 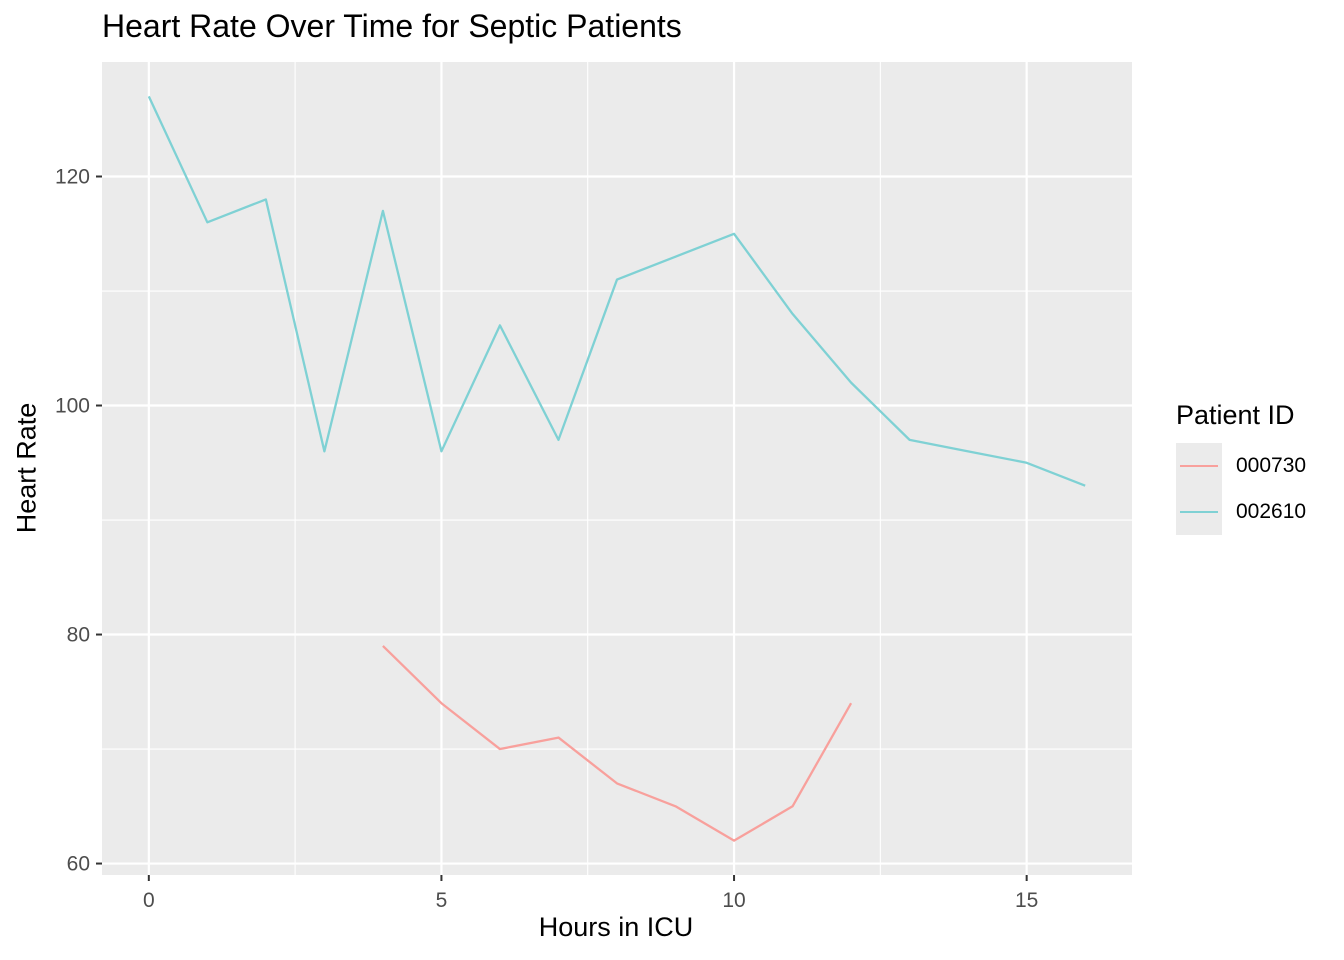 What do you see at coordinates (616, 927) in the screenshot?
I see `x-axis-label: Hours in ICU` at bounding box center [616, 927].